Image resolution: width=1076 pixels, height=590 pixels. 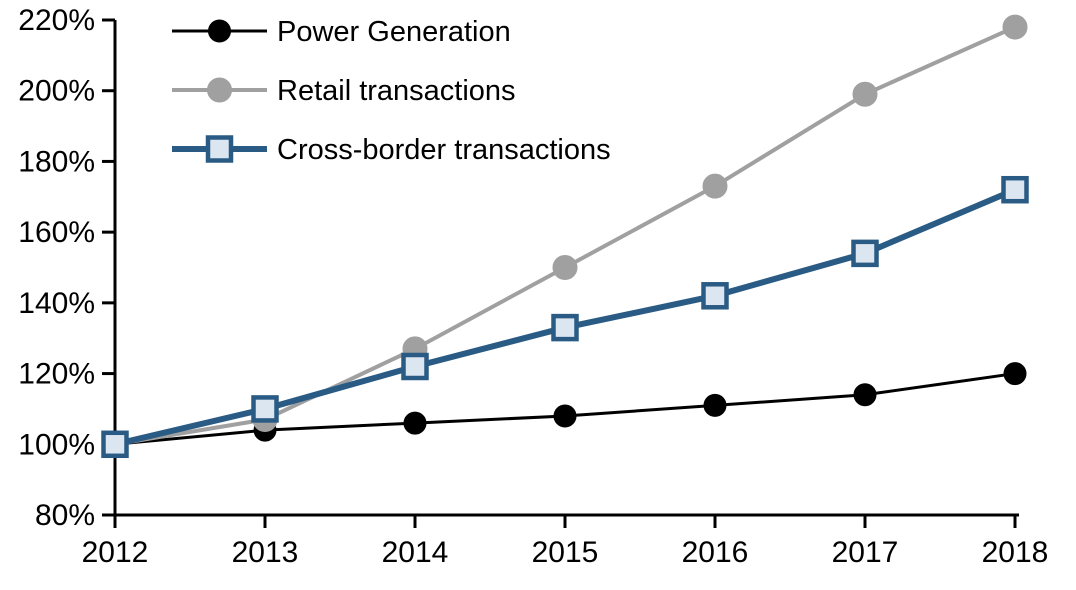 I want to click on y-tick-label: 200%, so click(x=56, y=91).